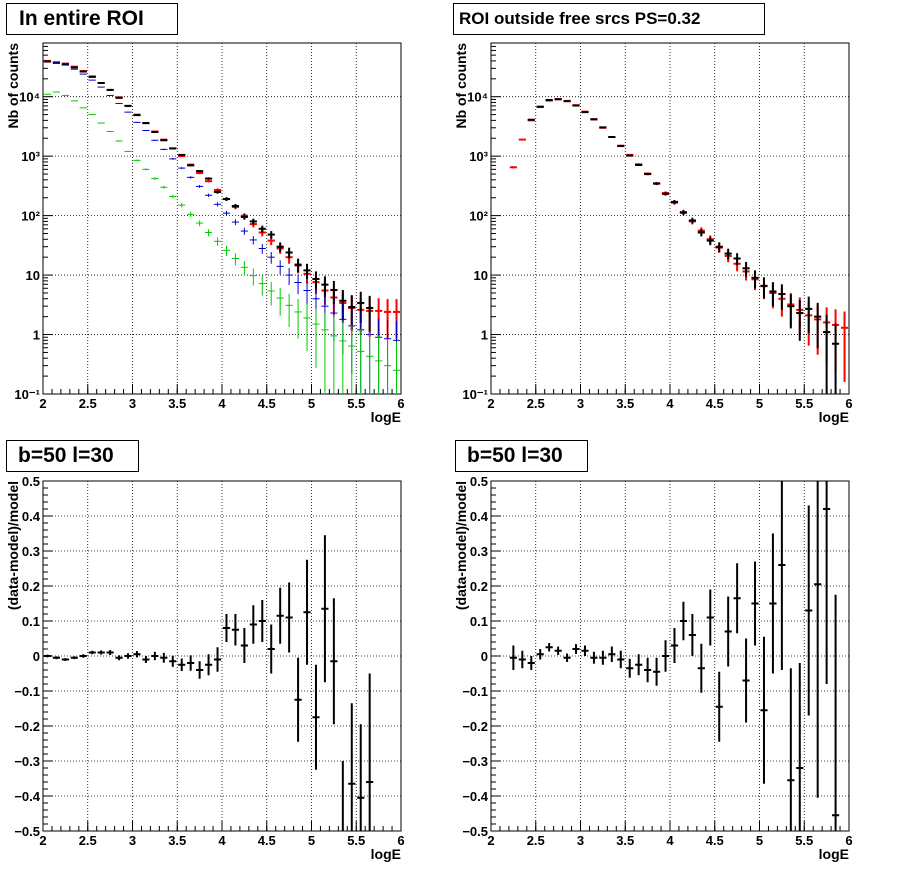  Describe the element at coordinates (609, 19) in the screenshot. I see `panel-title-roi-outside-free-srcs: ROI outside free srcs PS=0.32` at that location.